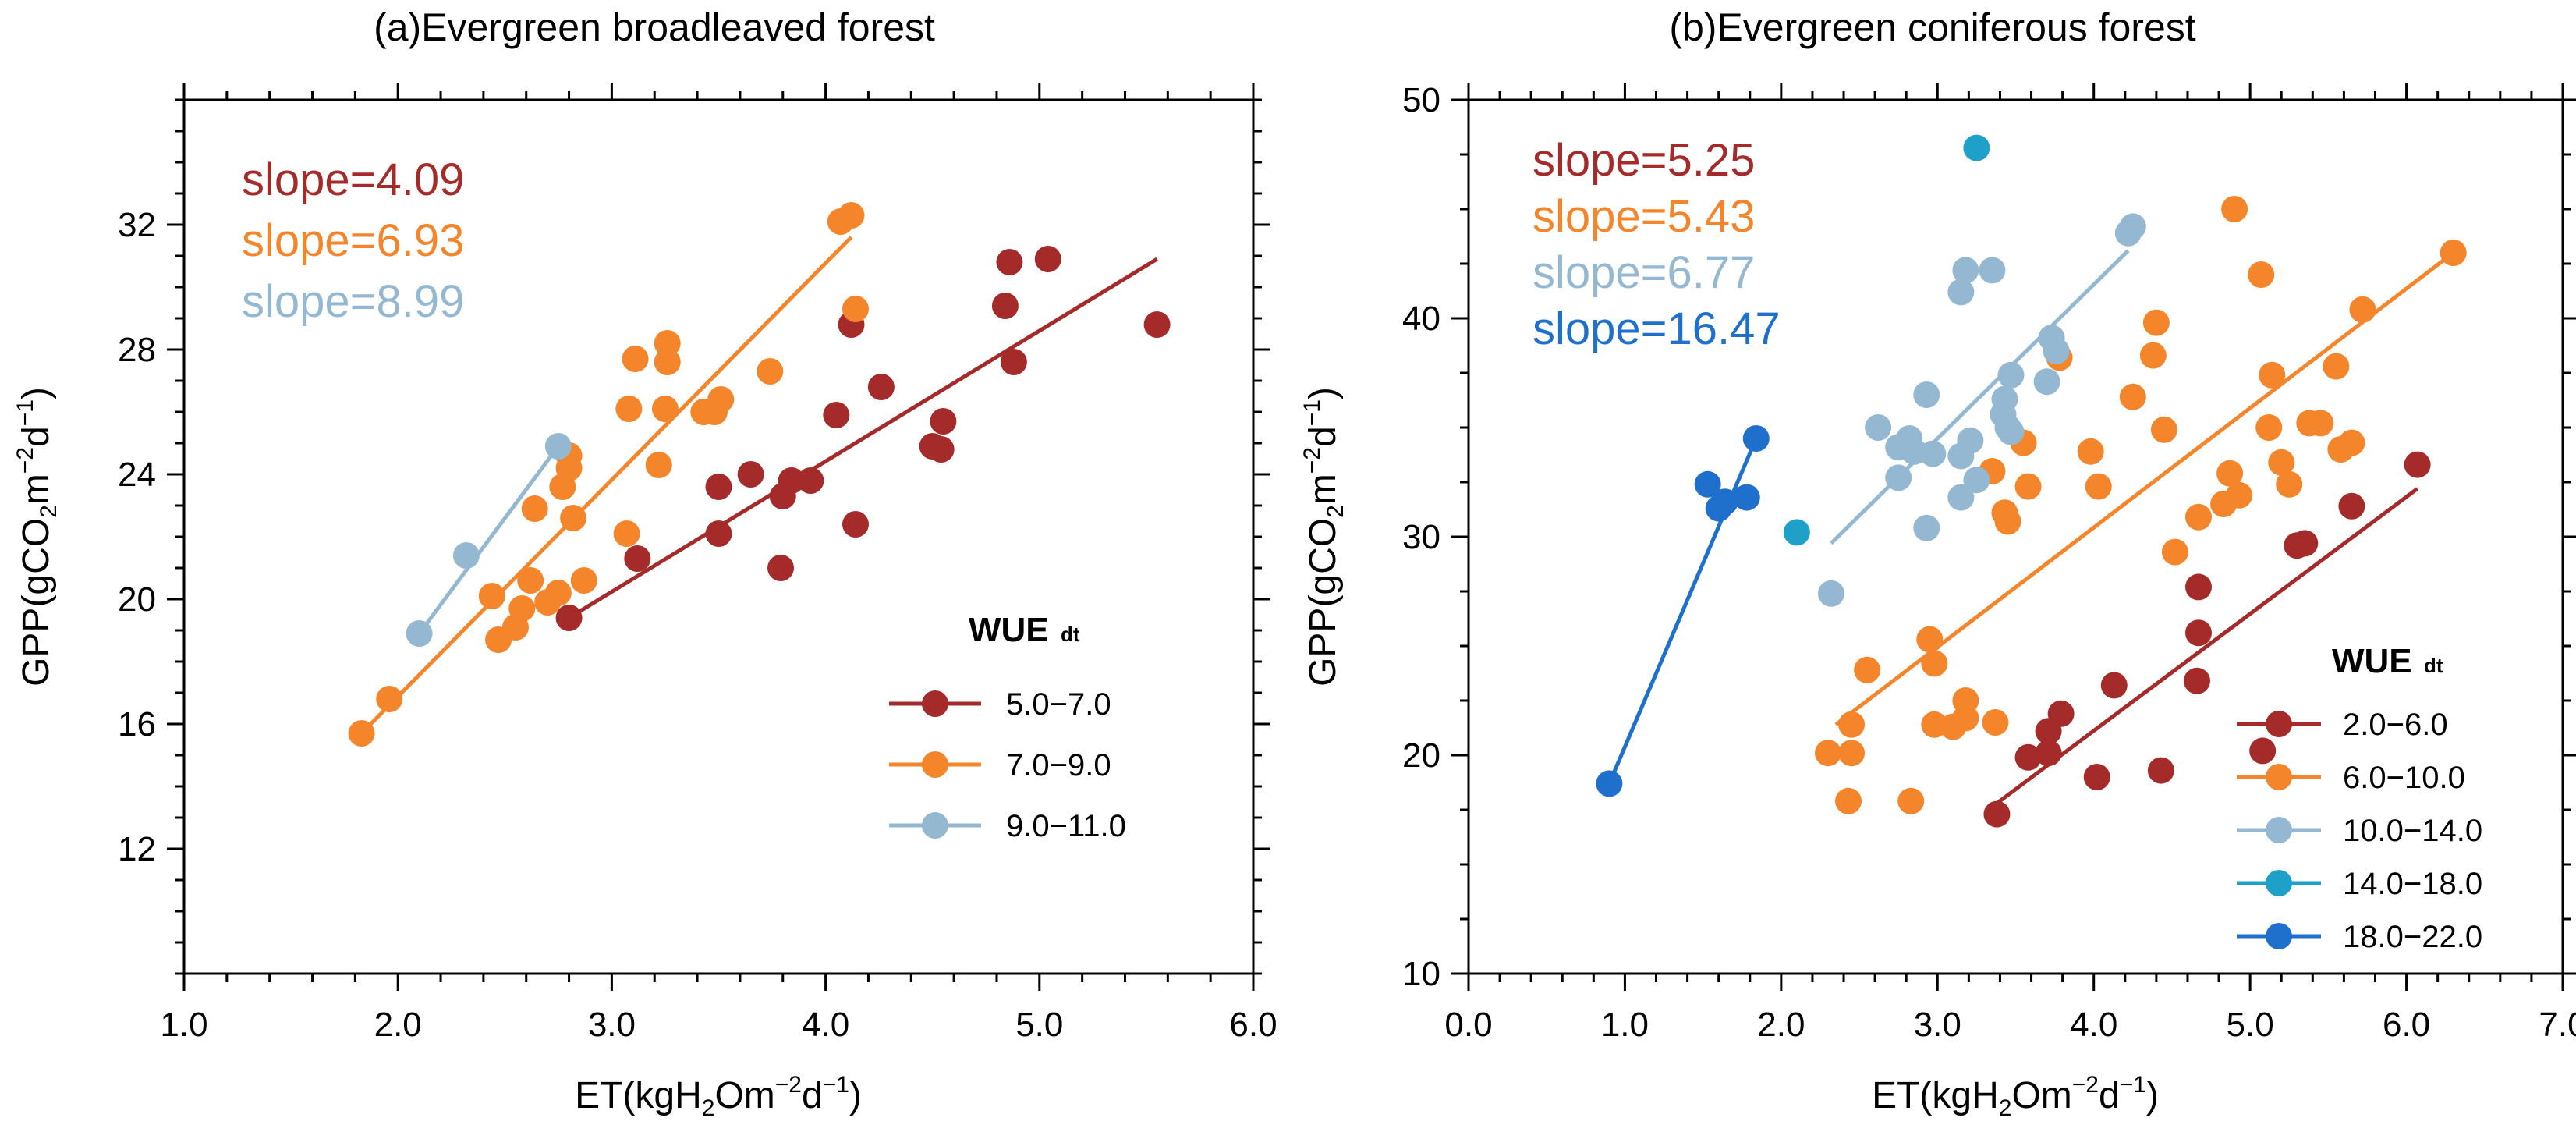  What do you see at coordinates (2015, 1096) in the screenshot?
I see `panel-b-x-axis-label: ET(kgH2Om−2d−1)` at bounding box center [2015, 1096].